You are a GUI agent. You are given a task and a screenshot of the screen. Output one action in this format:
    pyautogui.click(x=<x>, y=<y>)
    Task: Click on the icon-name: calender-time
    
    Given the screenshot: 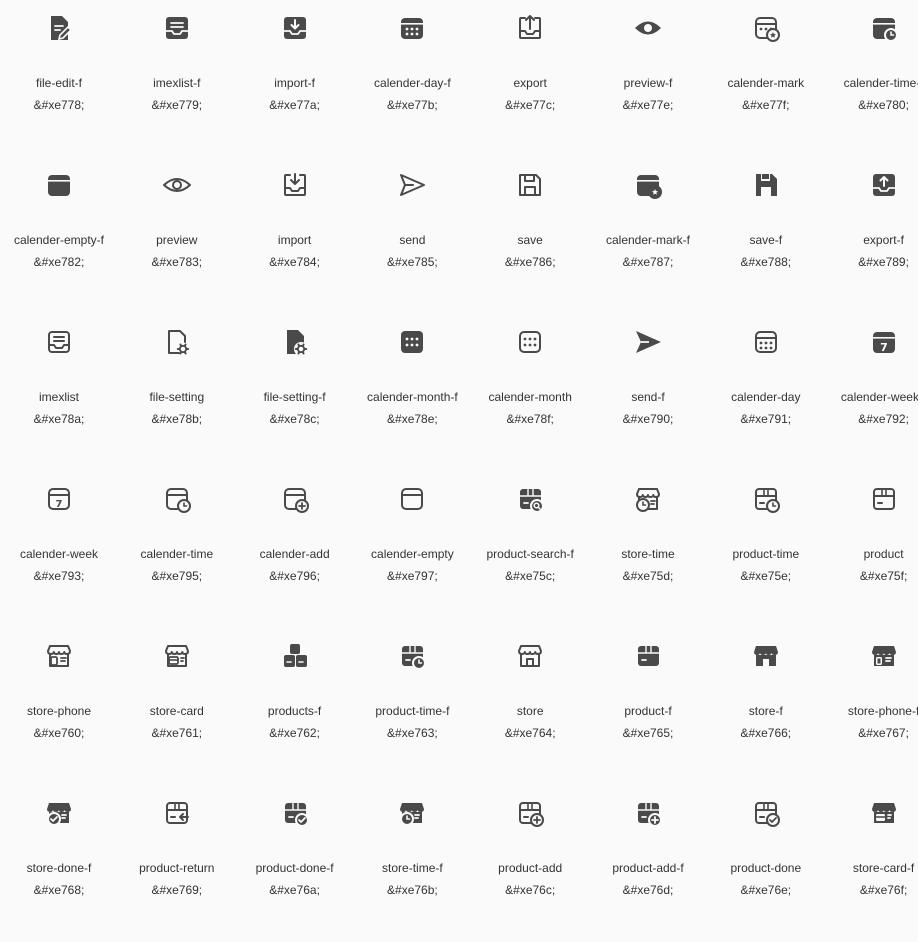 What is the action you would take?
    pyautogui.click(x=177, y=554)
    